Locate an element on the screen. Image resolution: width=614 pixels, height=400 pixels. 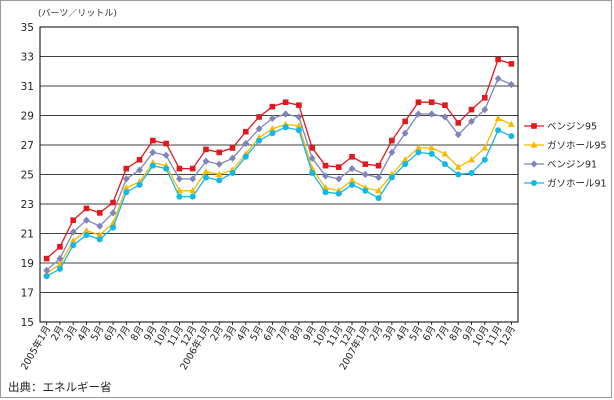
legend-label: ガソホール91 is located at coordinates (577, 184).